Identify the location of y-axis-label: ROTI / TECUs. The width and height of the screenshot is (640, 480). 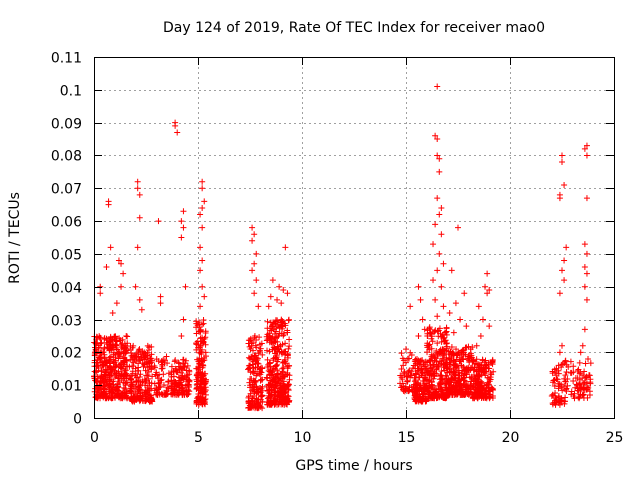
(15, 238).